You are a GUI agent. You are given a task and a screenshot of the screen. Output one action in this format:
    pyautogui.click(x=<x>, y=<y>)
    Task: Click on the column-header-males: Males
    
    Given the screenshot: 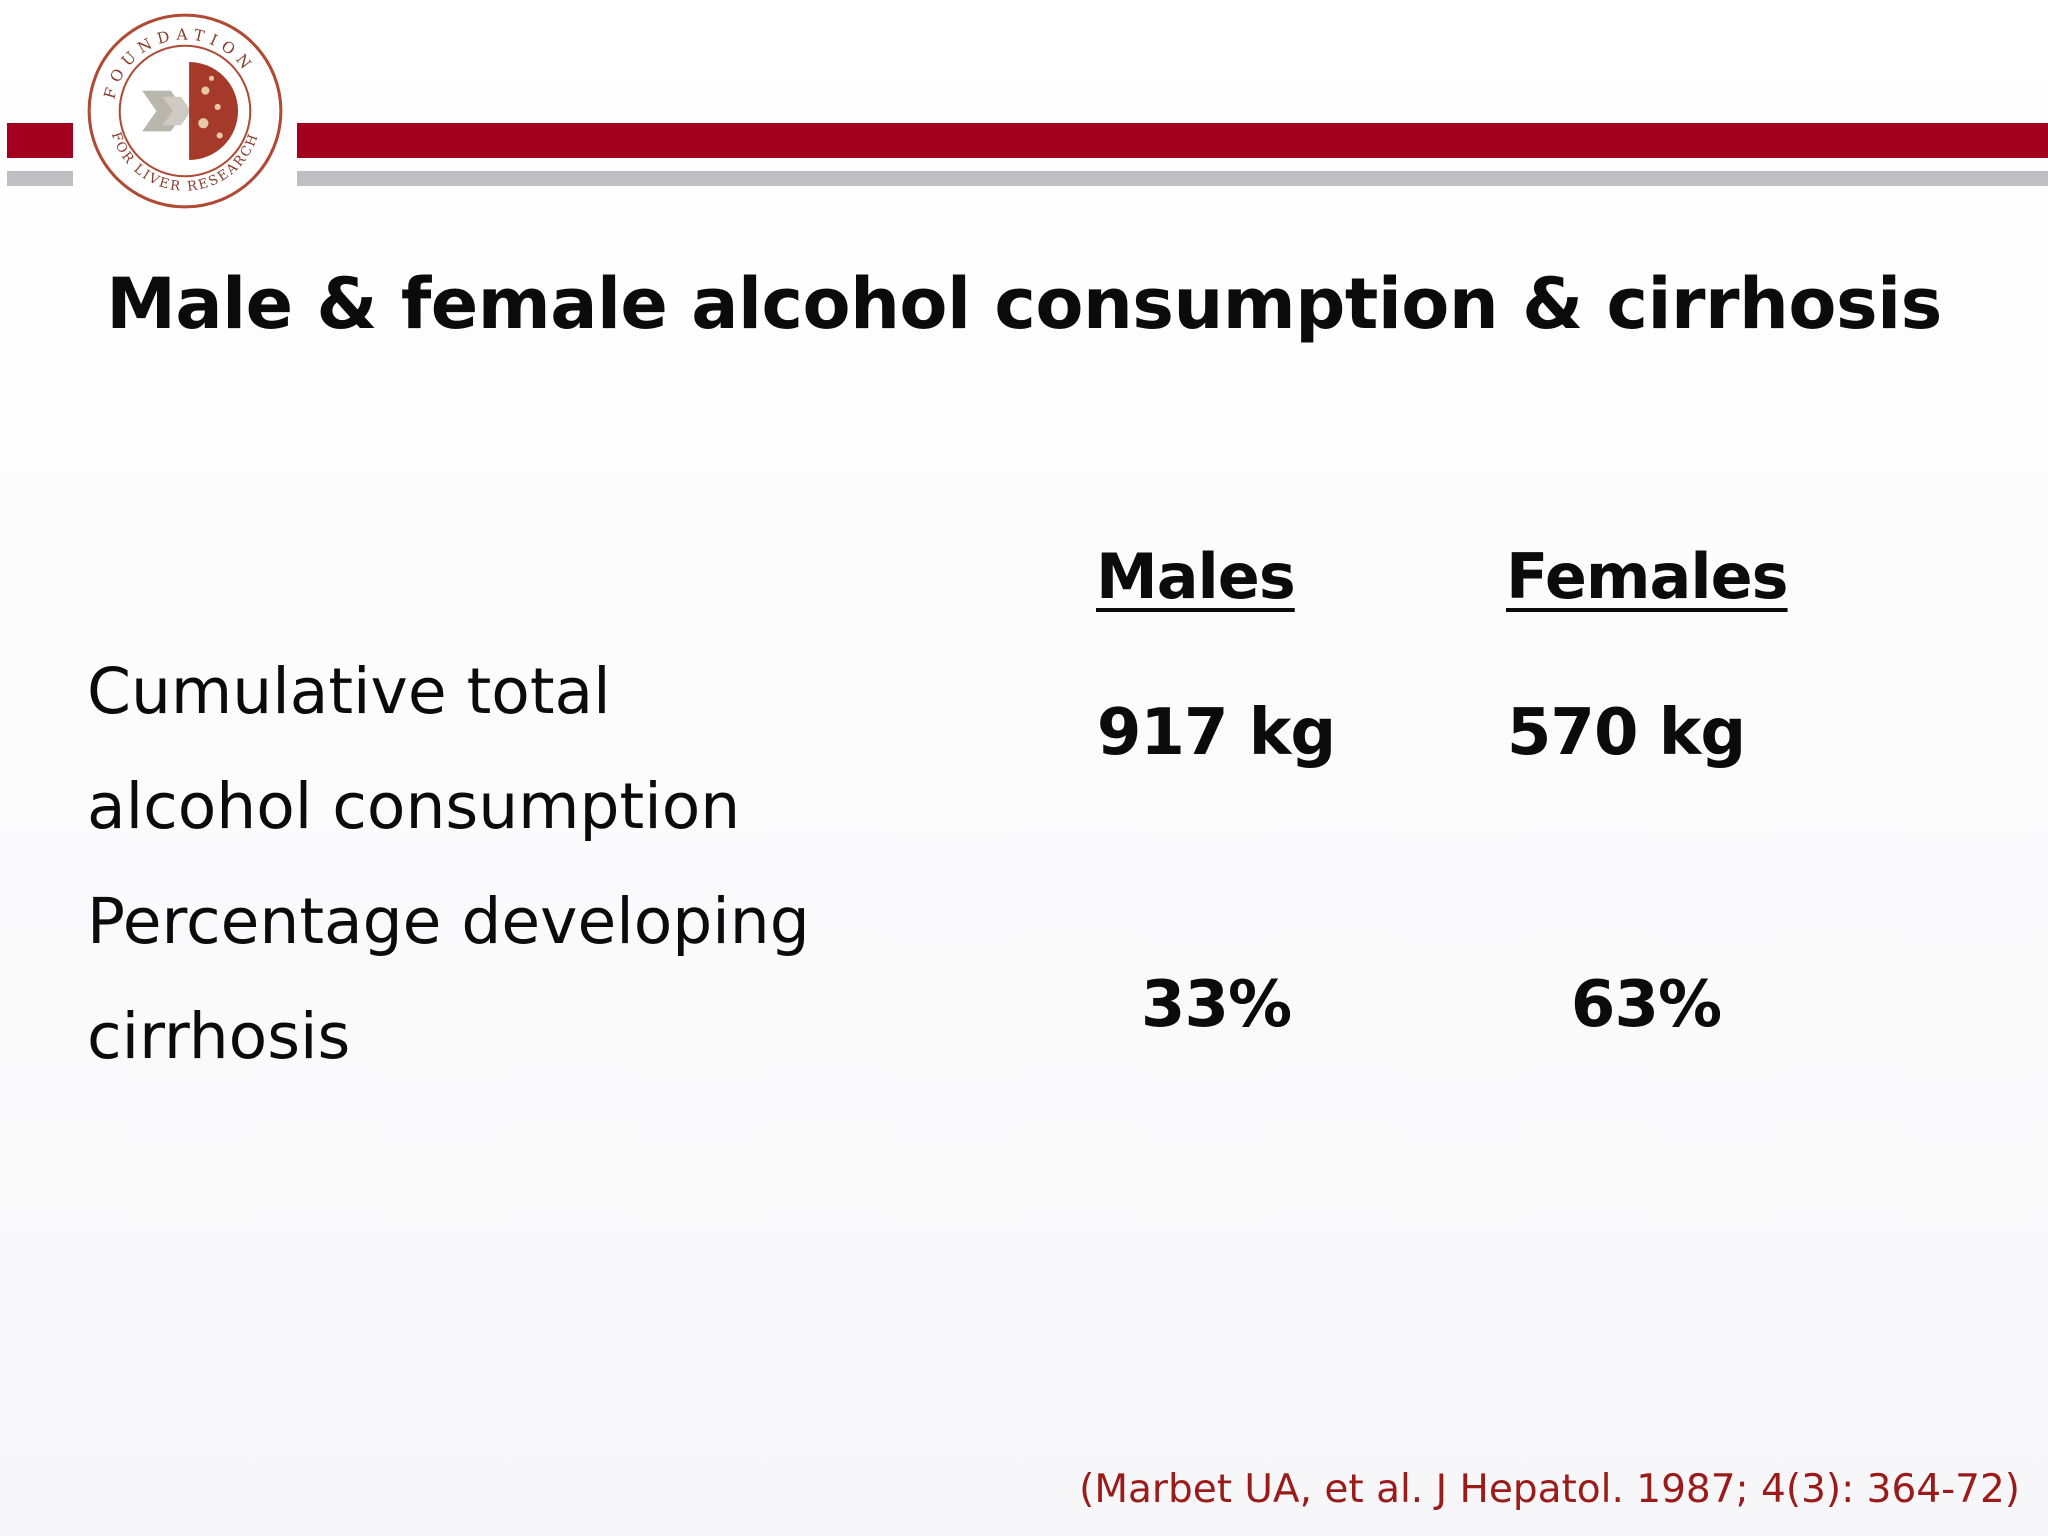 What is the action you would take?
    pyautogui.click(x=1196, y=576)
    